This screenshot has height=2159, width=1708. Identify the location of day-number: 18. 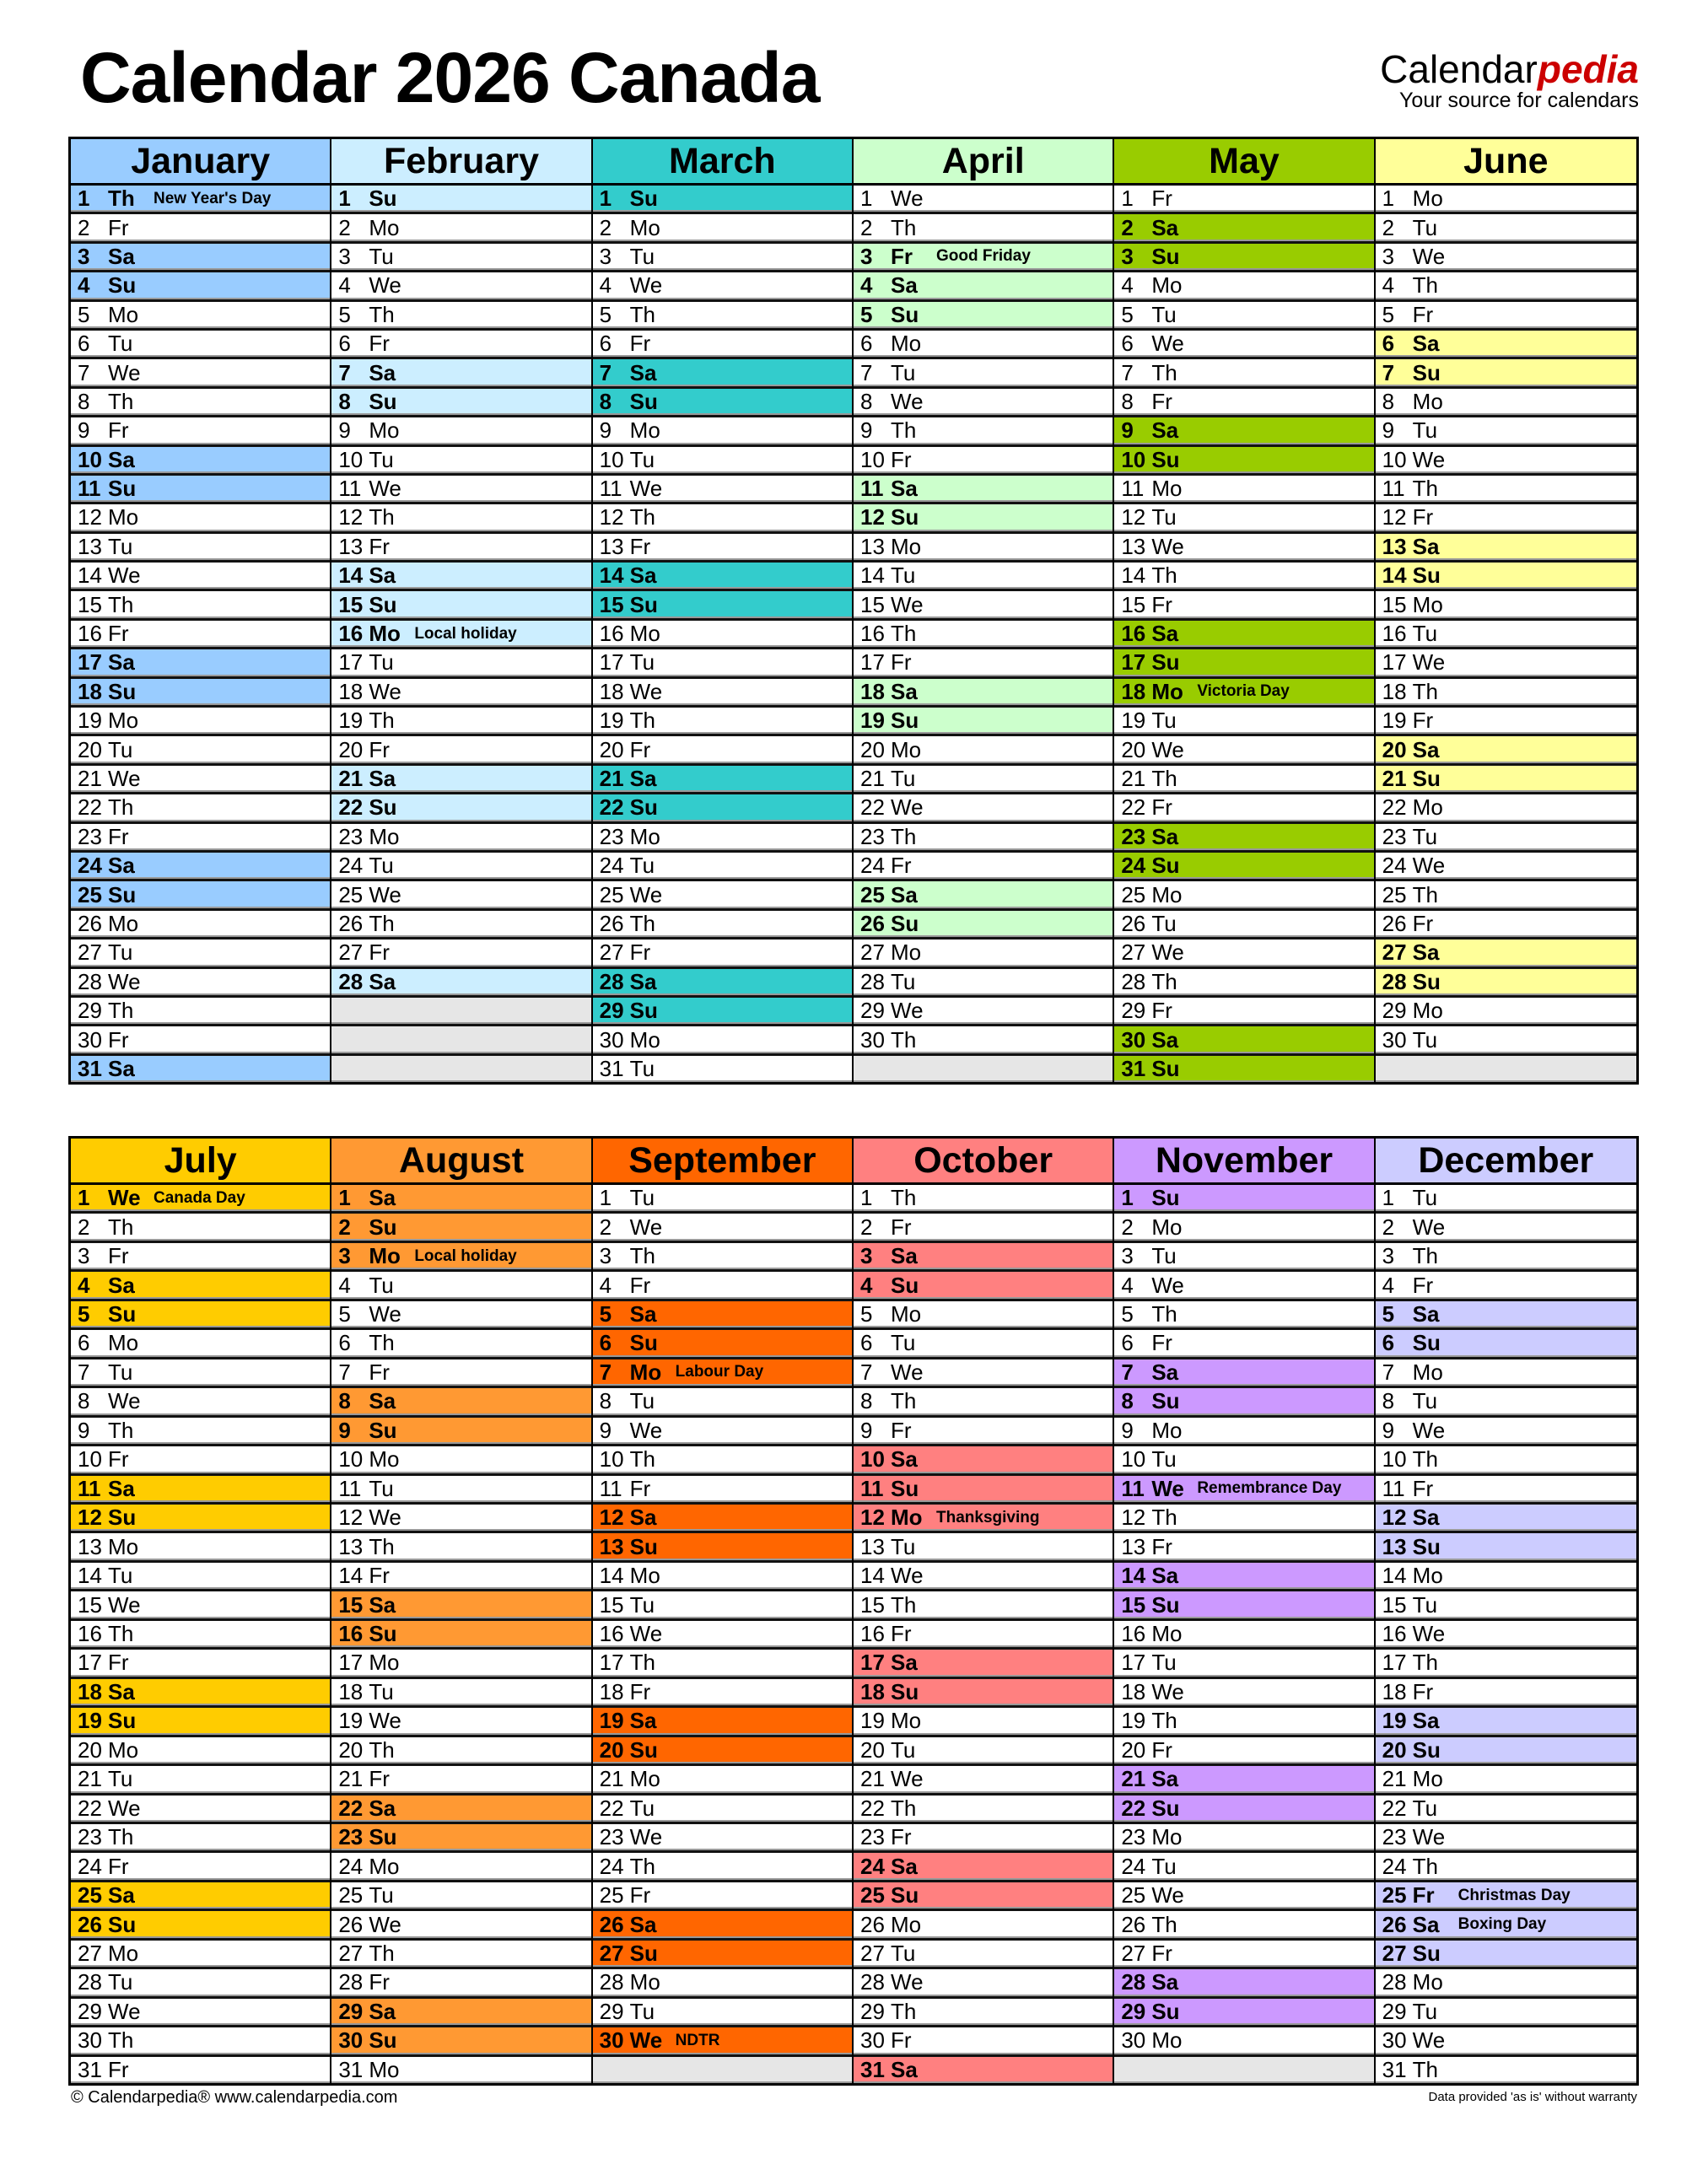
(872, 1691).